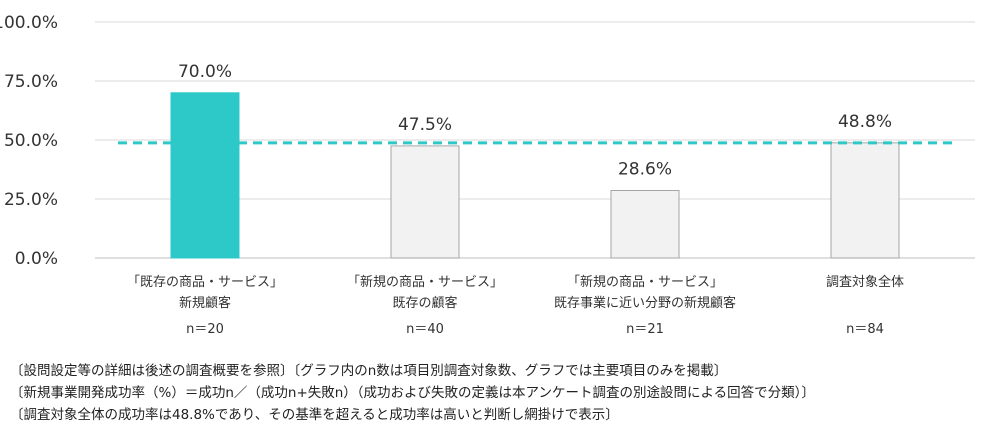 Image resolution: width=999 pixels, height=445 pixels. What do you see at coordinates (425, 125) in the screenshot?
I see `data-label: 47.5%` at bounding box center [425, 125].